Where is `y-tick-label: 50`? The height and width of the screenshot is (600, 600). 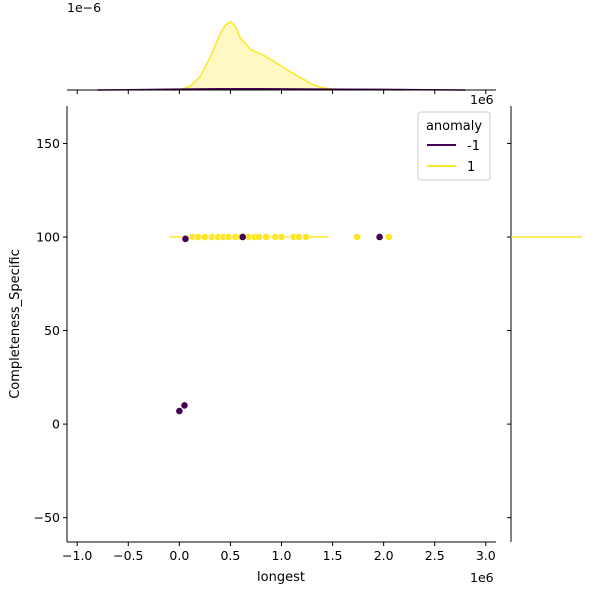 y-tick-label: 50 is located at coordinates (52, 330).